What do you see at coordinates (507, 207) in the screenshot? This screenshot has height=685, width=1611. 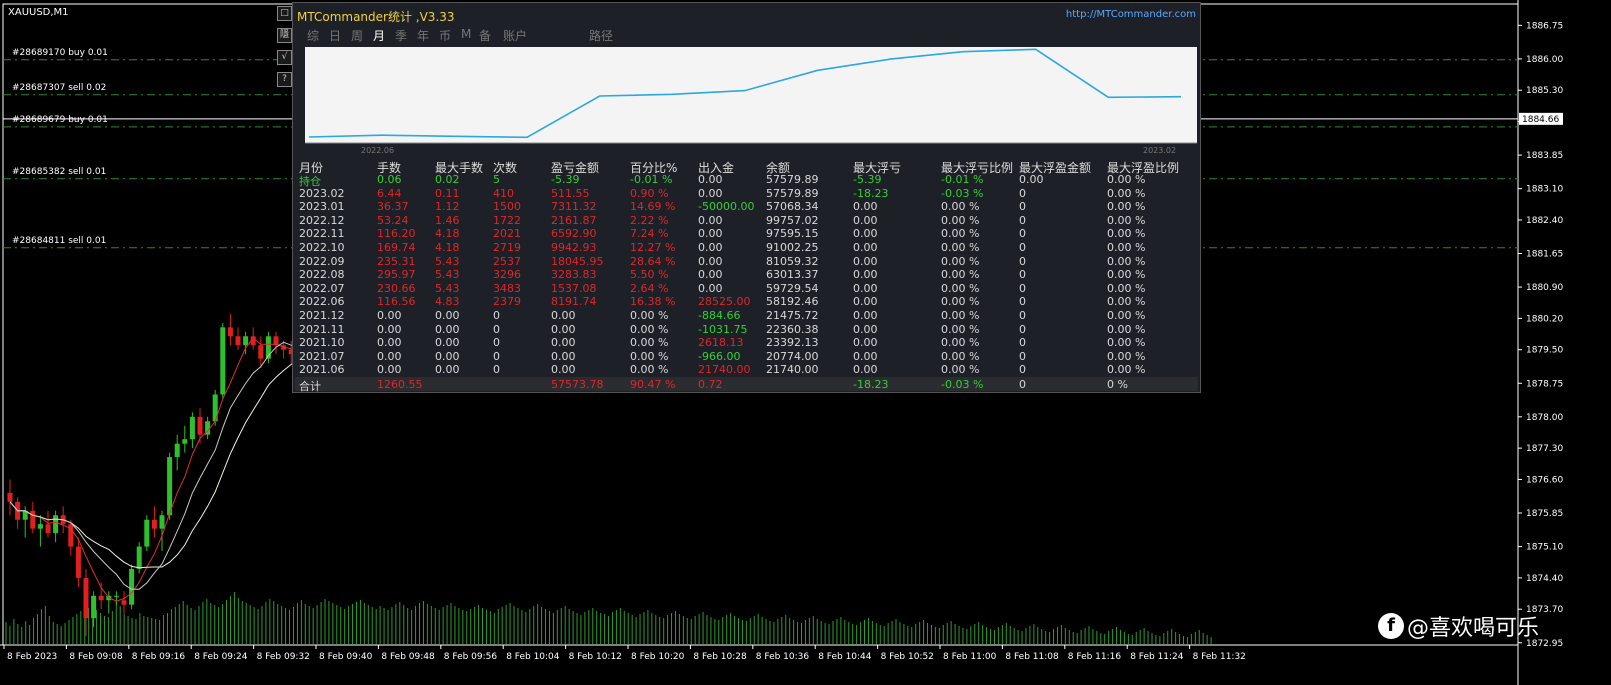 I see `table-cell: 1500` at bounding box center [507, 207].